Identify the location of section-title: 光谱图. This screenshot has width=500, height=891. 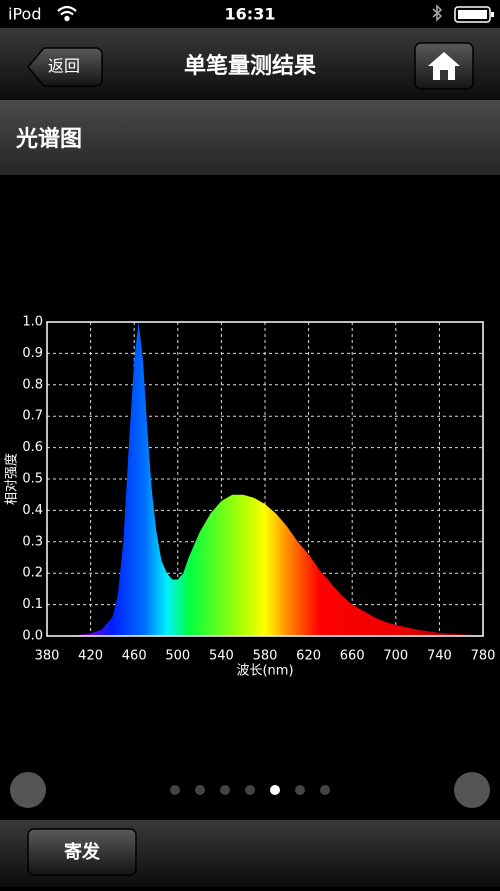
(48, 139).